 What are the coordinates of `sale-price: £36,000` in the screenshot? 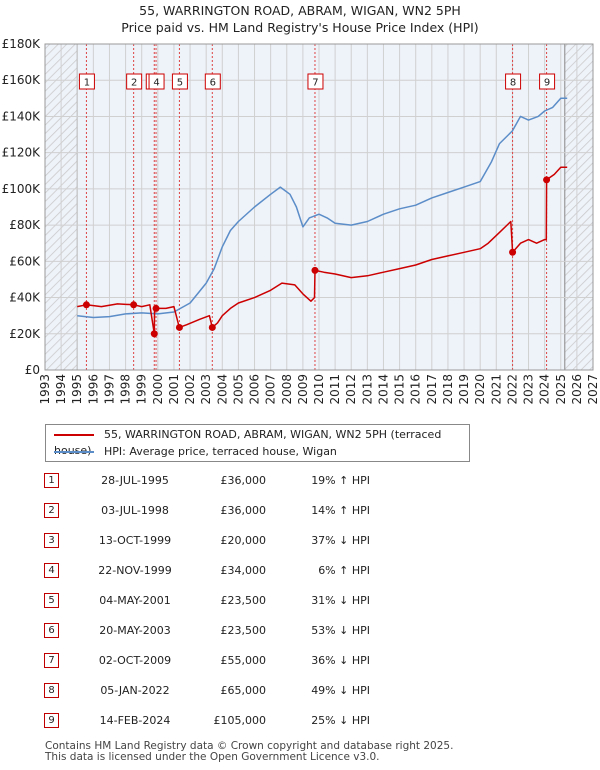 It's located at (243, 480).